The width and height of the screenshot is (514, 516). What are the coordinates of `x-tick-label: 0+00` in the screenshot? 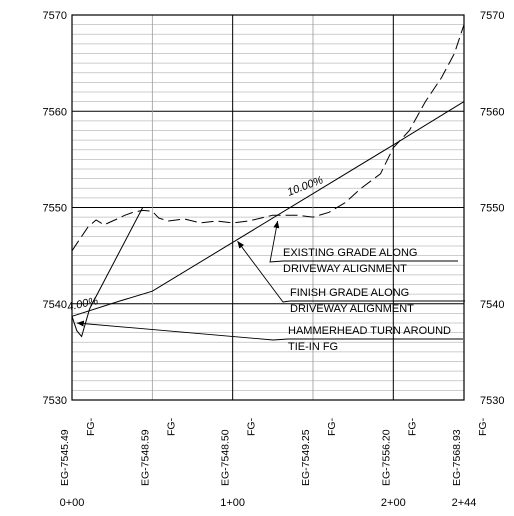 It's located at (72, 503).